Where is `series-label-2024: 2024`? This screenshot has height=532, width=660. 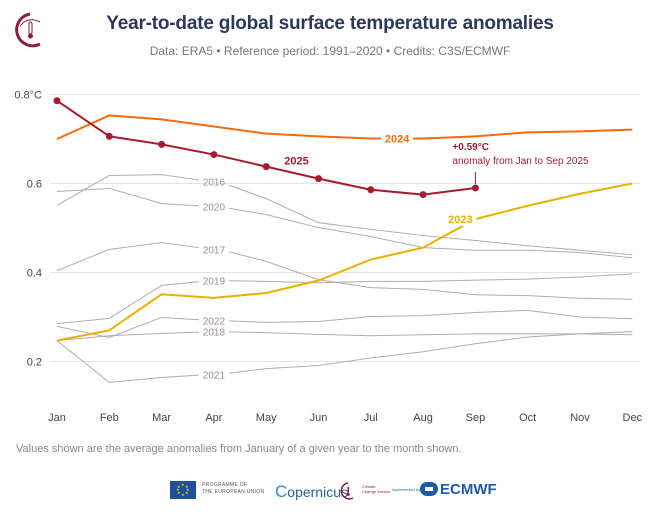 series-label-2024: 2024 is located at coordinates (397, 140).